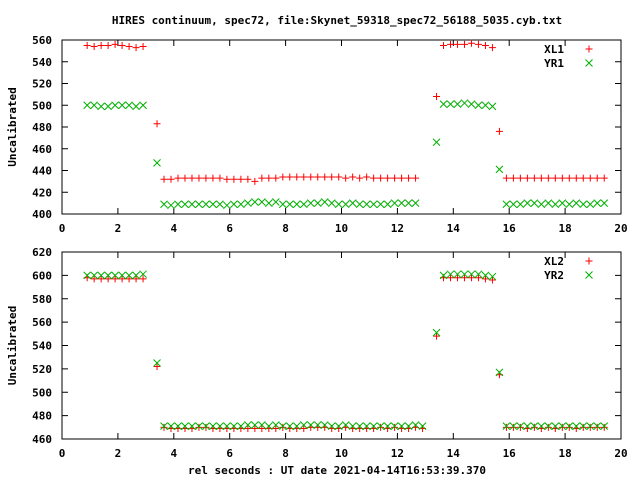 This screenshot has width=640, height=480. I want to click on x-tick-label: 14, so click(454, 453).